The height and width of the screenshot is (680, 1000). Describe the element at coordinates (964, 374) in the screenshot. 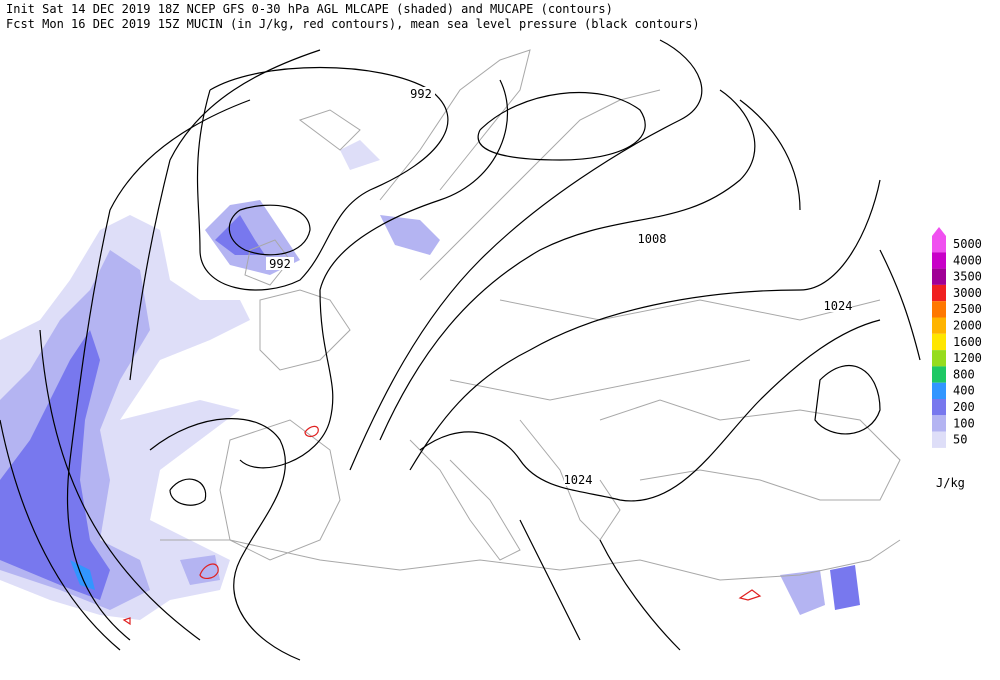

I see `legend-label: 800` at that location.